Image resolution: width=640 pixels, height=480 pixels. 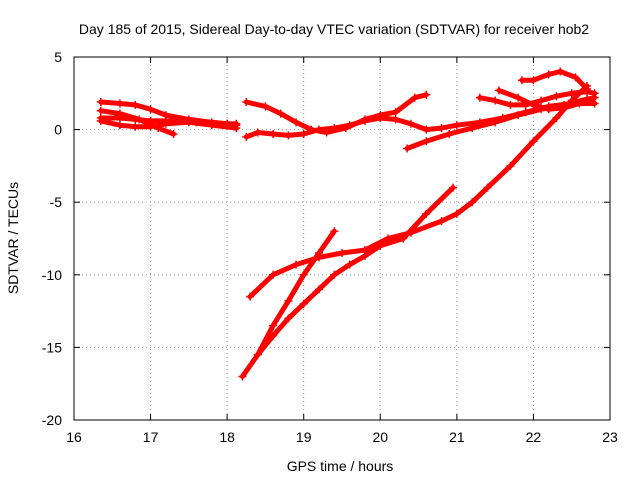 I want to click on x-axis-label: GPS time / hours, so click(x=340, y=466).